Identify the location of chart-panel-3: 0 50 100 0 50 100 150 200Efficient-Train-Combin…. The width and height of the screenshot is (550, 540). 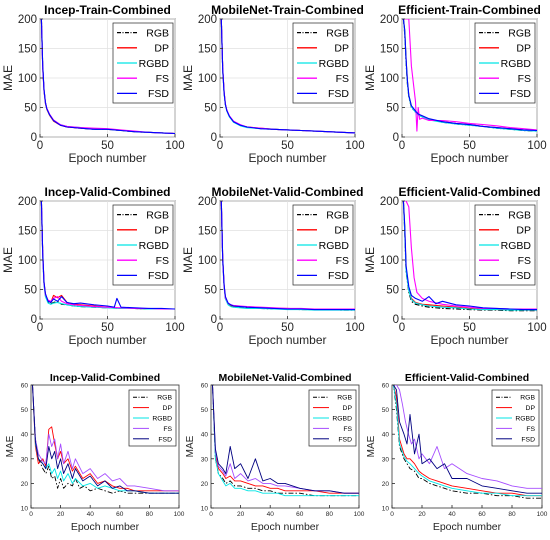
(455, 84).